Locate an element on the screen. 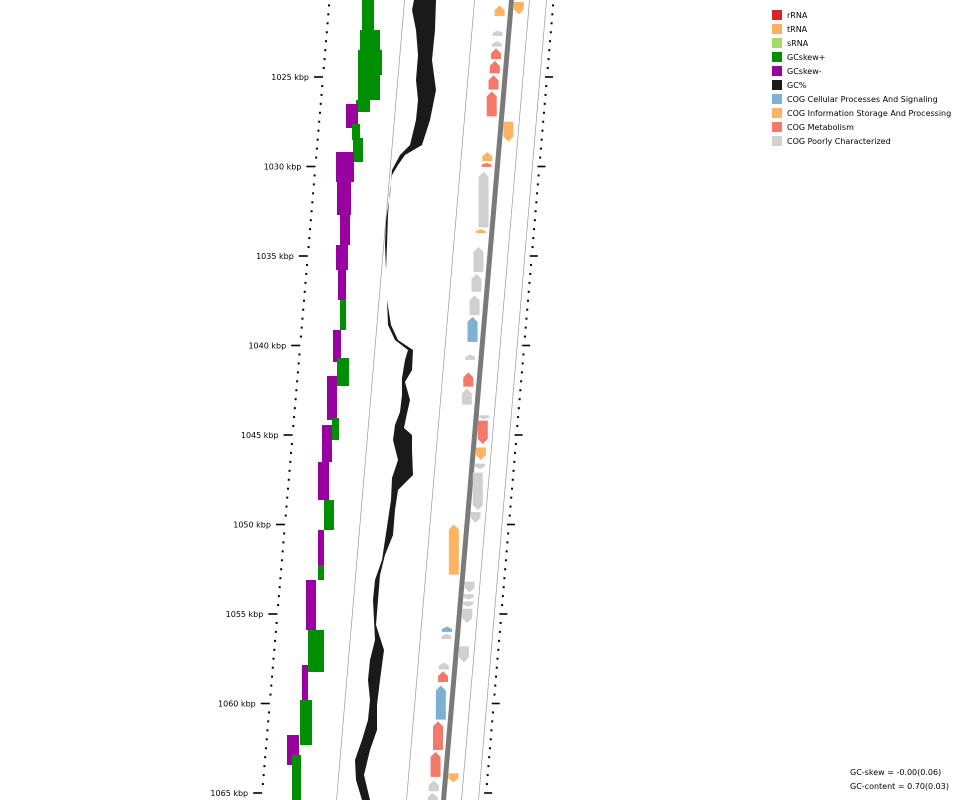 The width and height of the screenshot is (960, 800). legend-item-trna: tRNA is located at coordinates (861, 29).